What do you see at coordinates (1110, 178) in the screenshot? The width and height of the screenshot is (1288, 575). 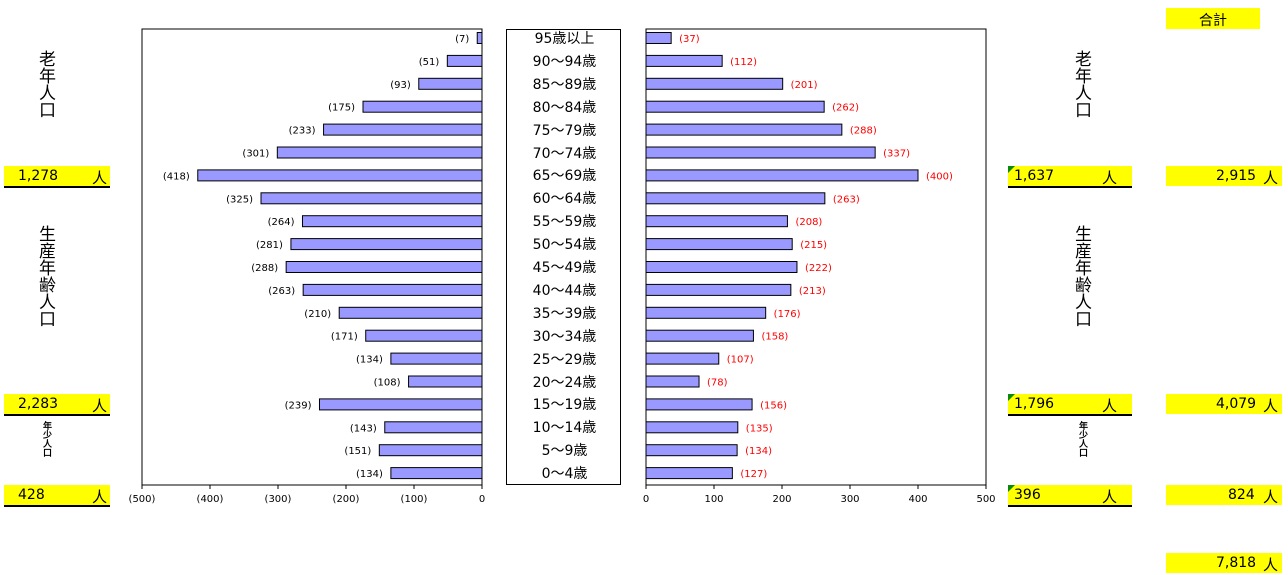 I see `right-elderly-unit: 人` at bounding box center [1110, 178].